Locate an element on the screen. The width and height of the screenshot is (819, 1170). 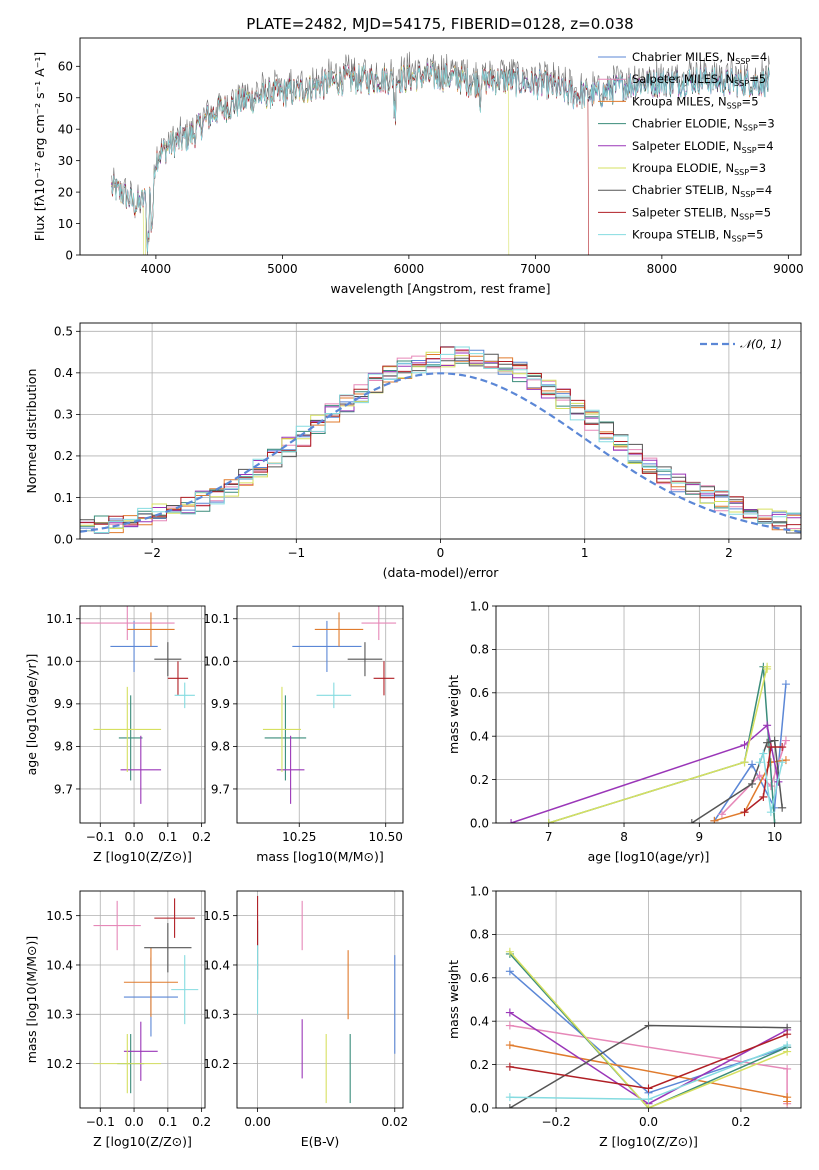
age-vs-mass-xtick-label: 10.25 is located at coordinates (299, 837).